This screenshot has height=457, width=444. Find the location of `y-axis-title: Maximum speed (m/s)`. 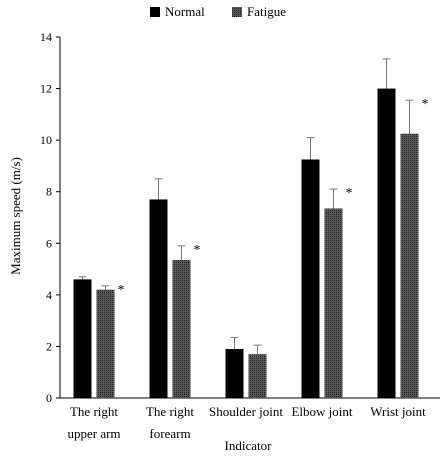

y-axis-title: Maximum speed (m/s) is located at coordinates (15, 216).